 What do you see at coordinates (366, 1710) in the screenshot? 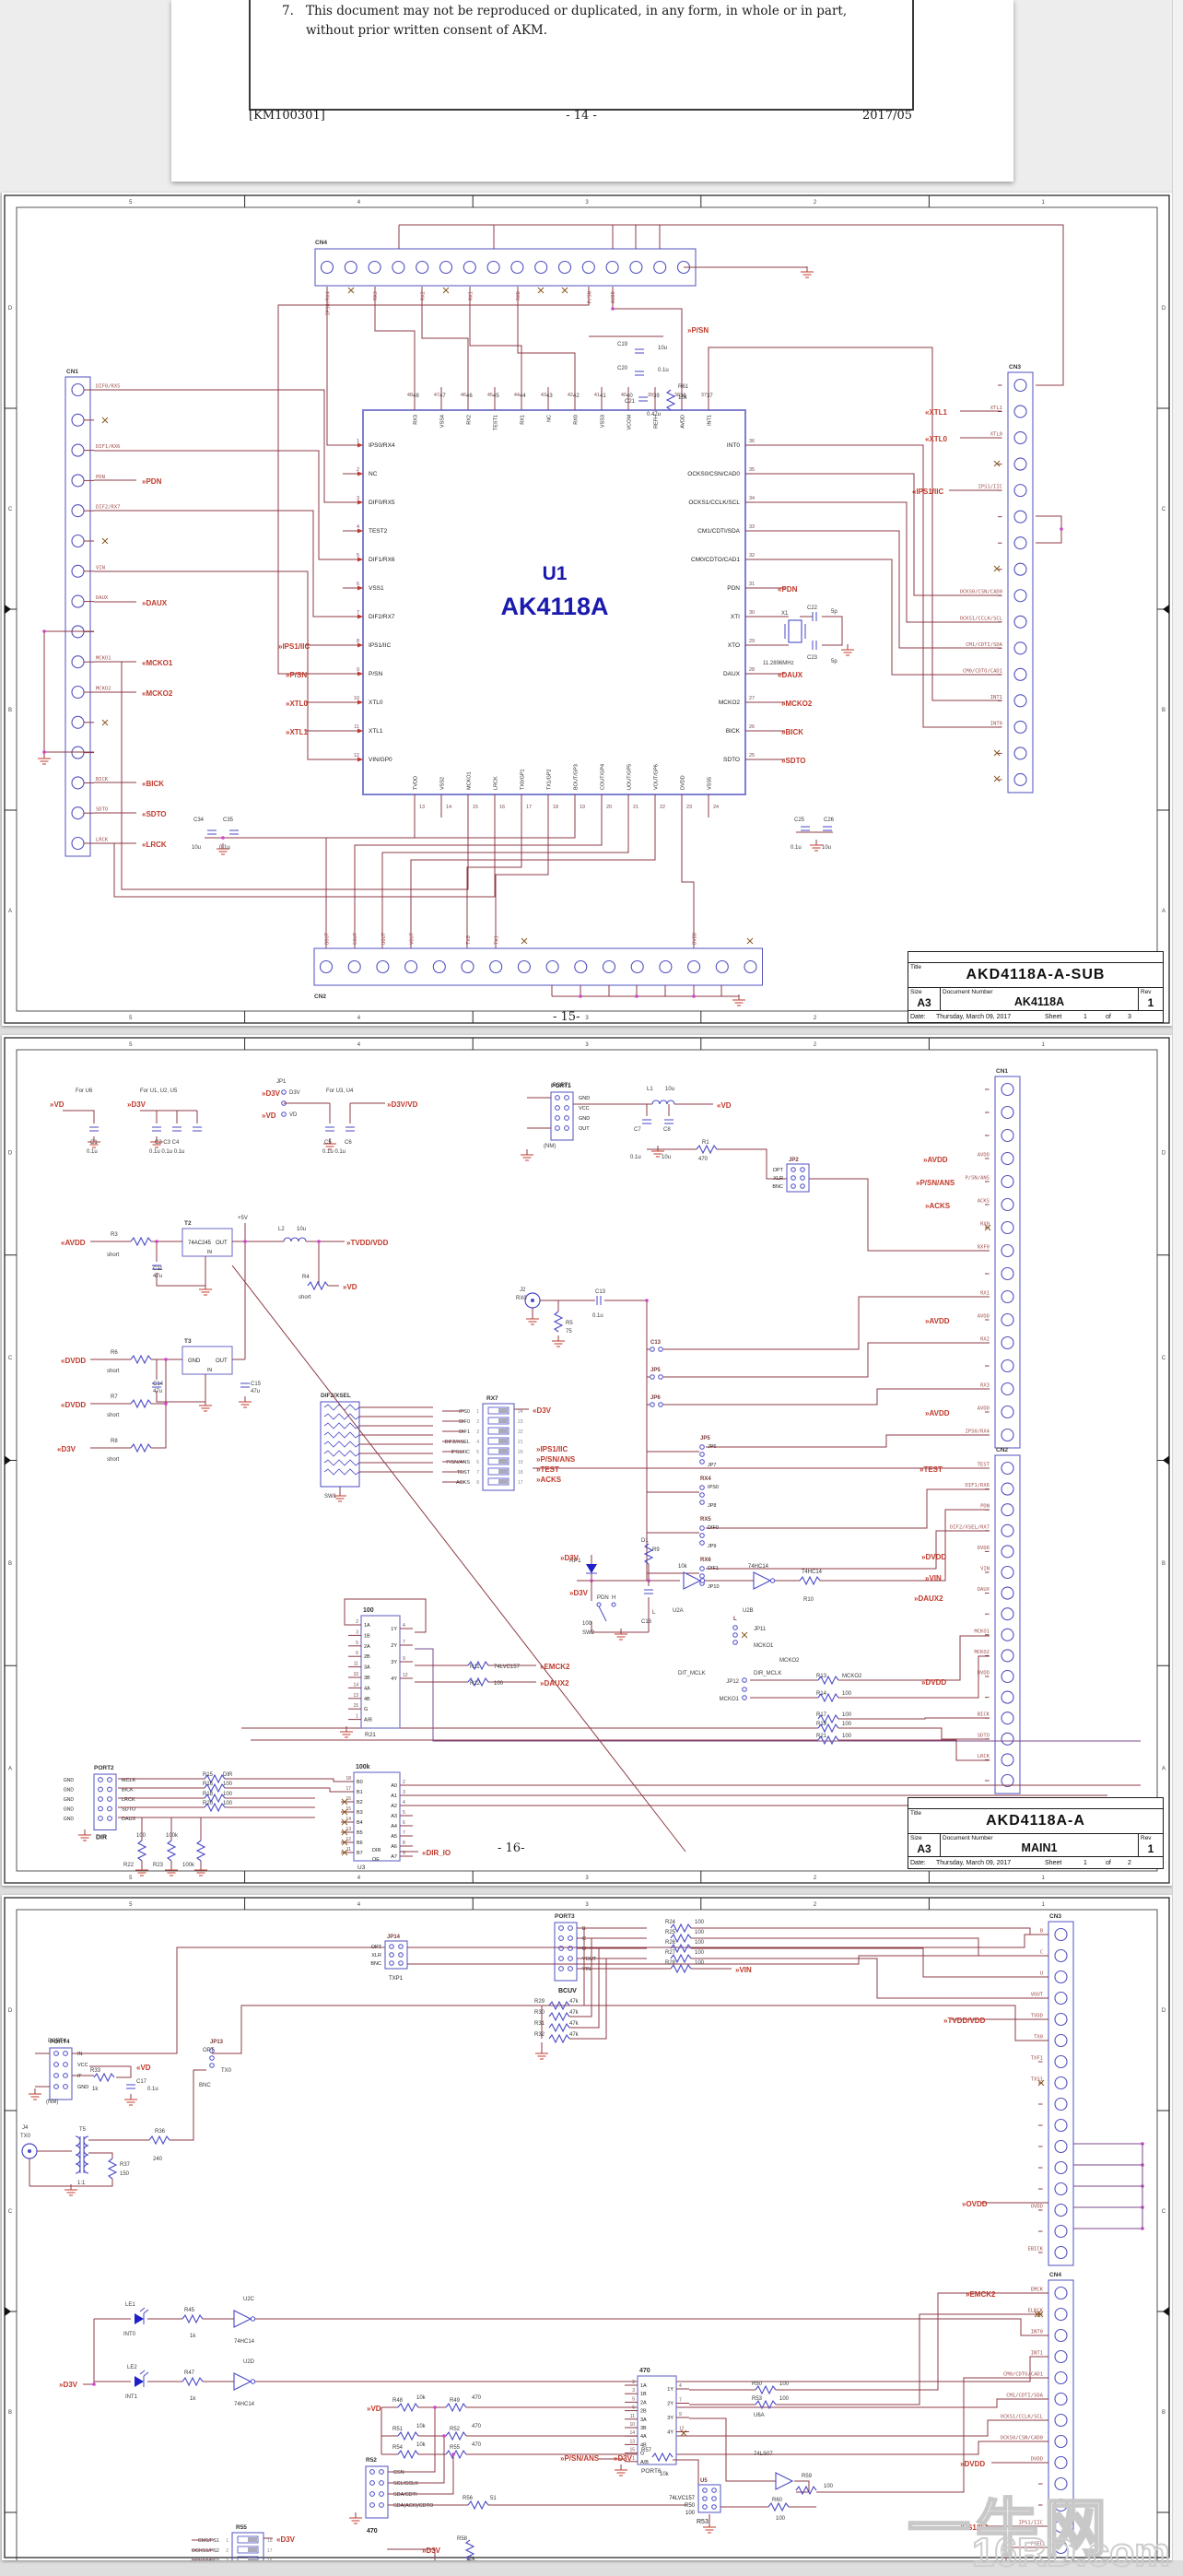
I see `pin-name: G` at bounding box center [366, 1710].